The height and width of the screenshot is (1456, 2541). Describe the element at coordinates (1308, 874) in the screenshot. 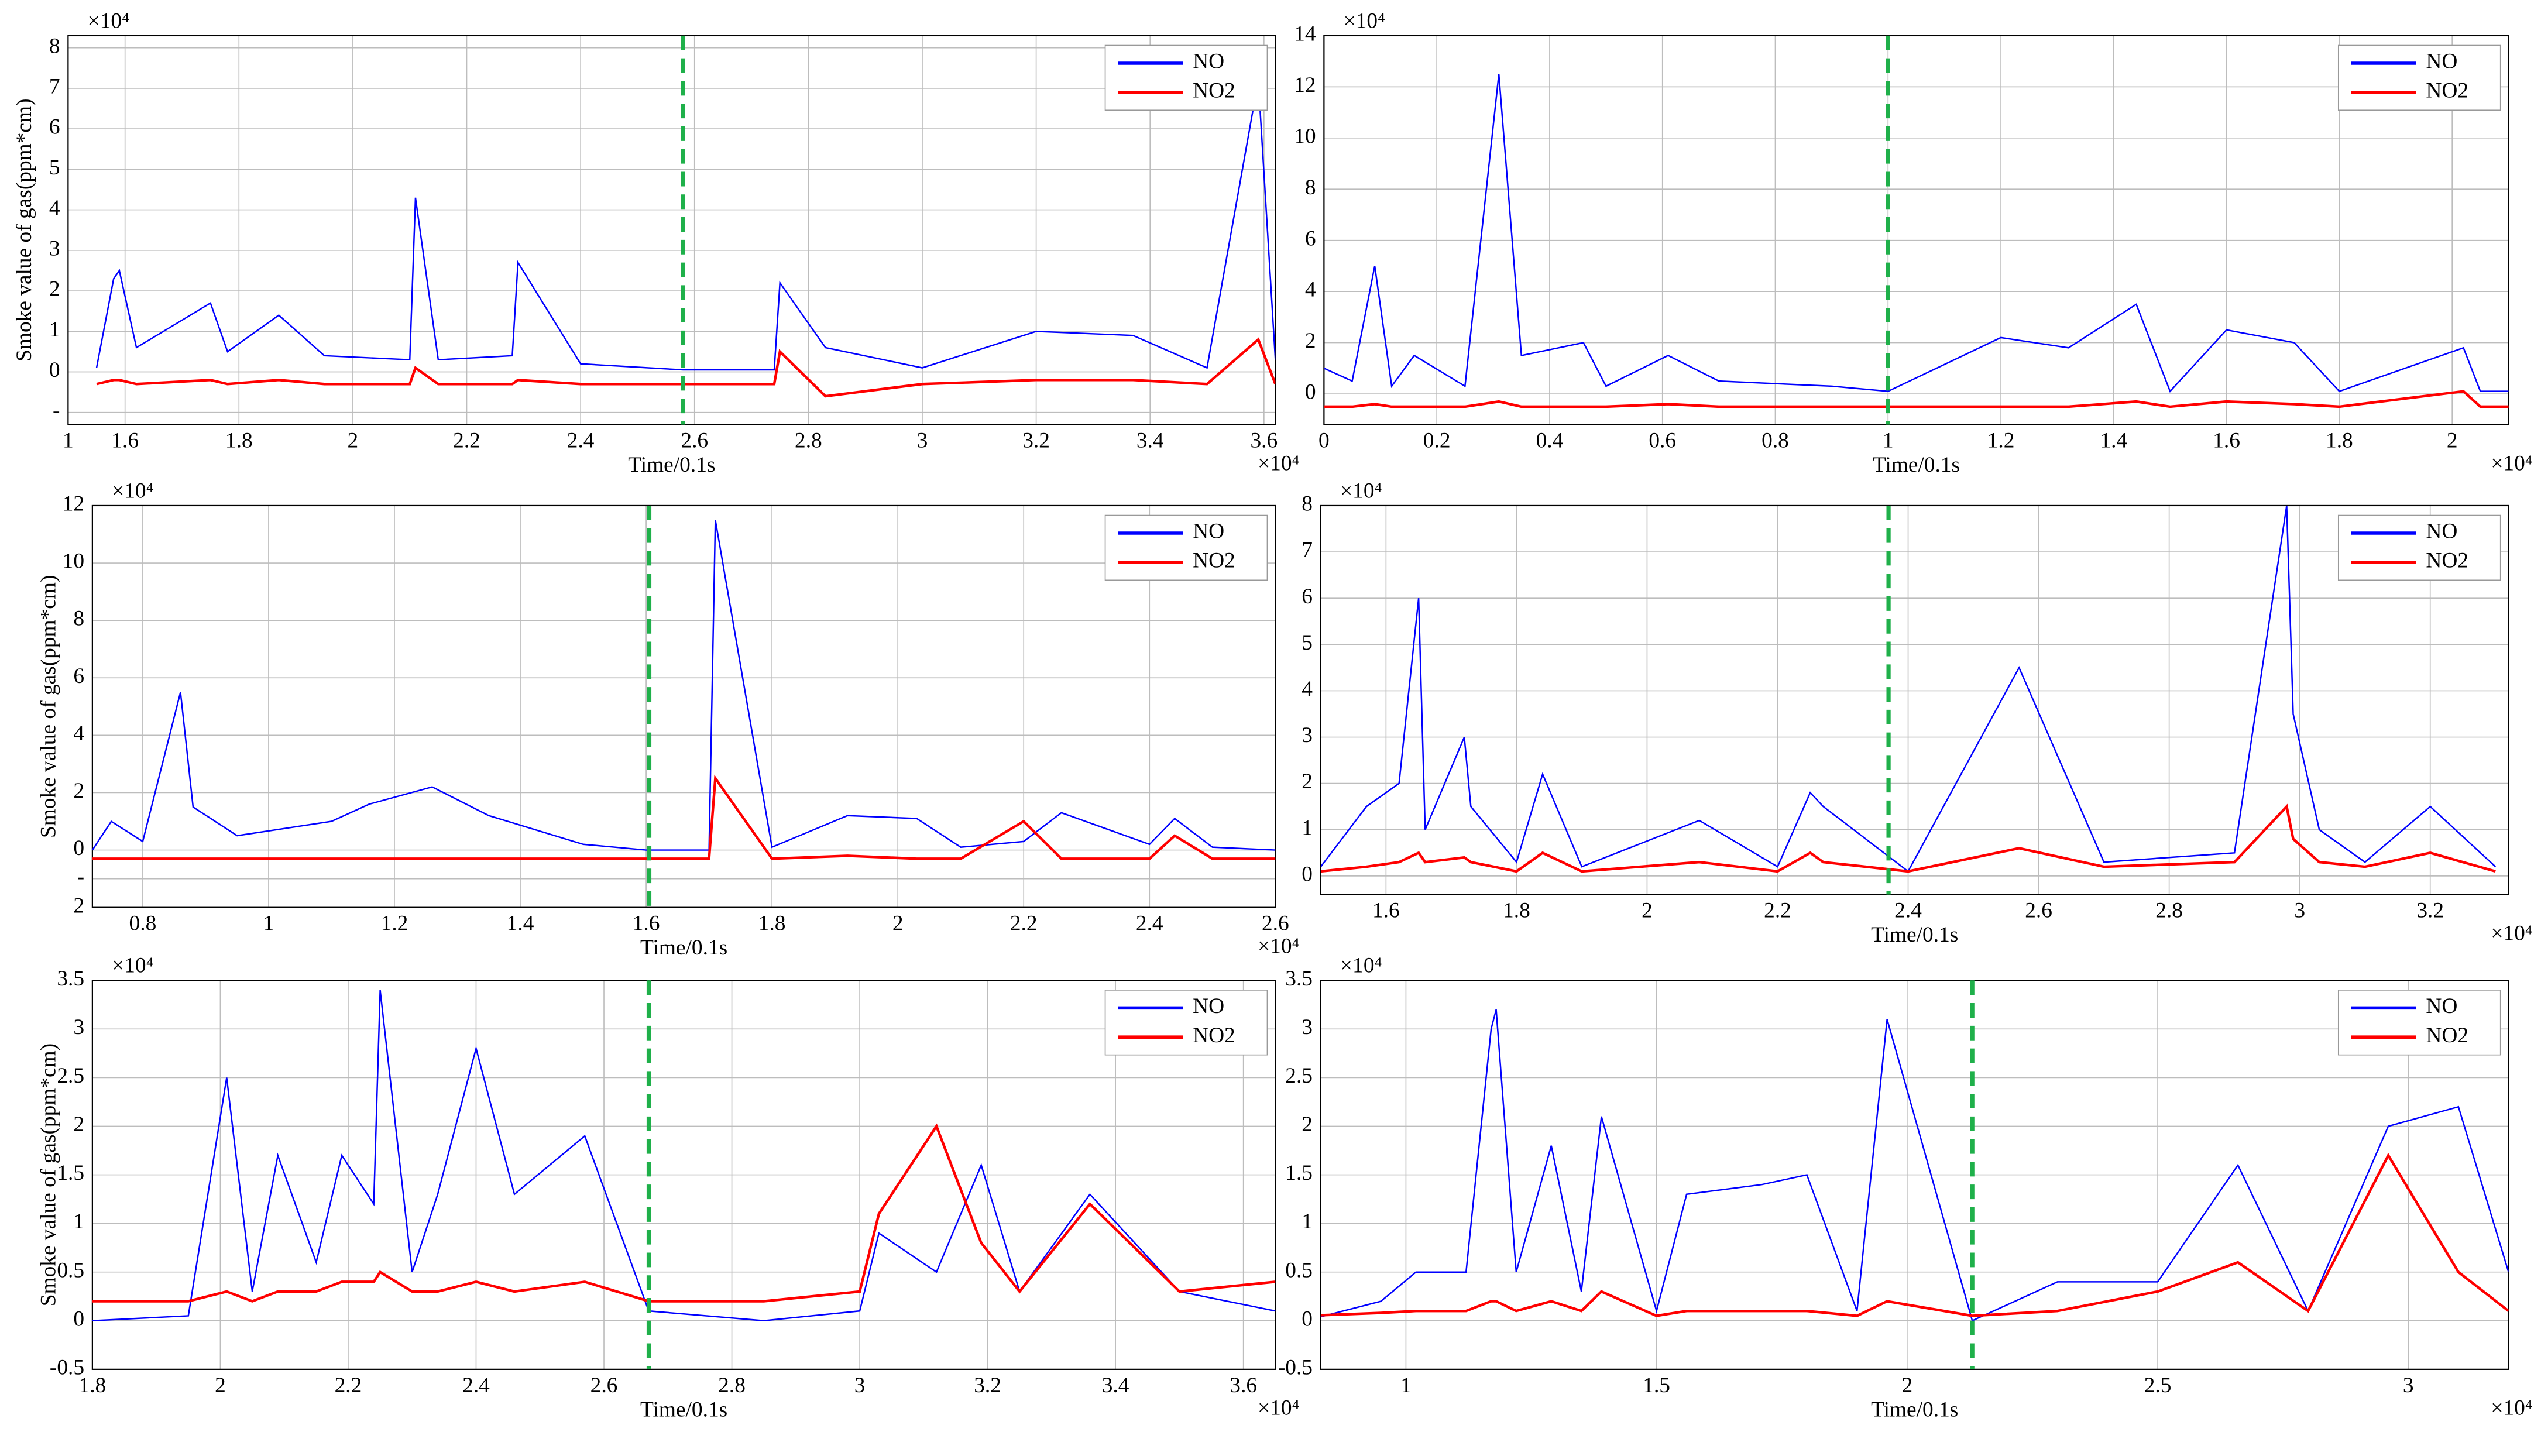

I see `y-tick-label: 0` at that location.